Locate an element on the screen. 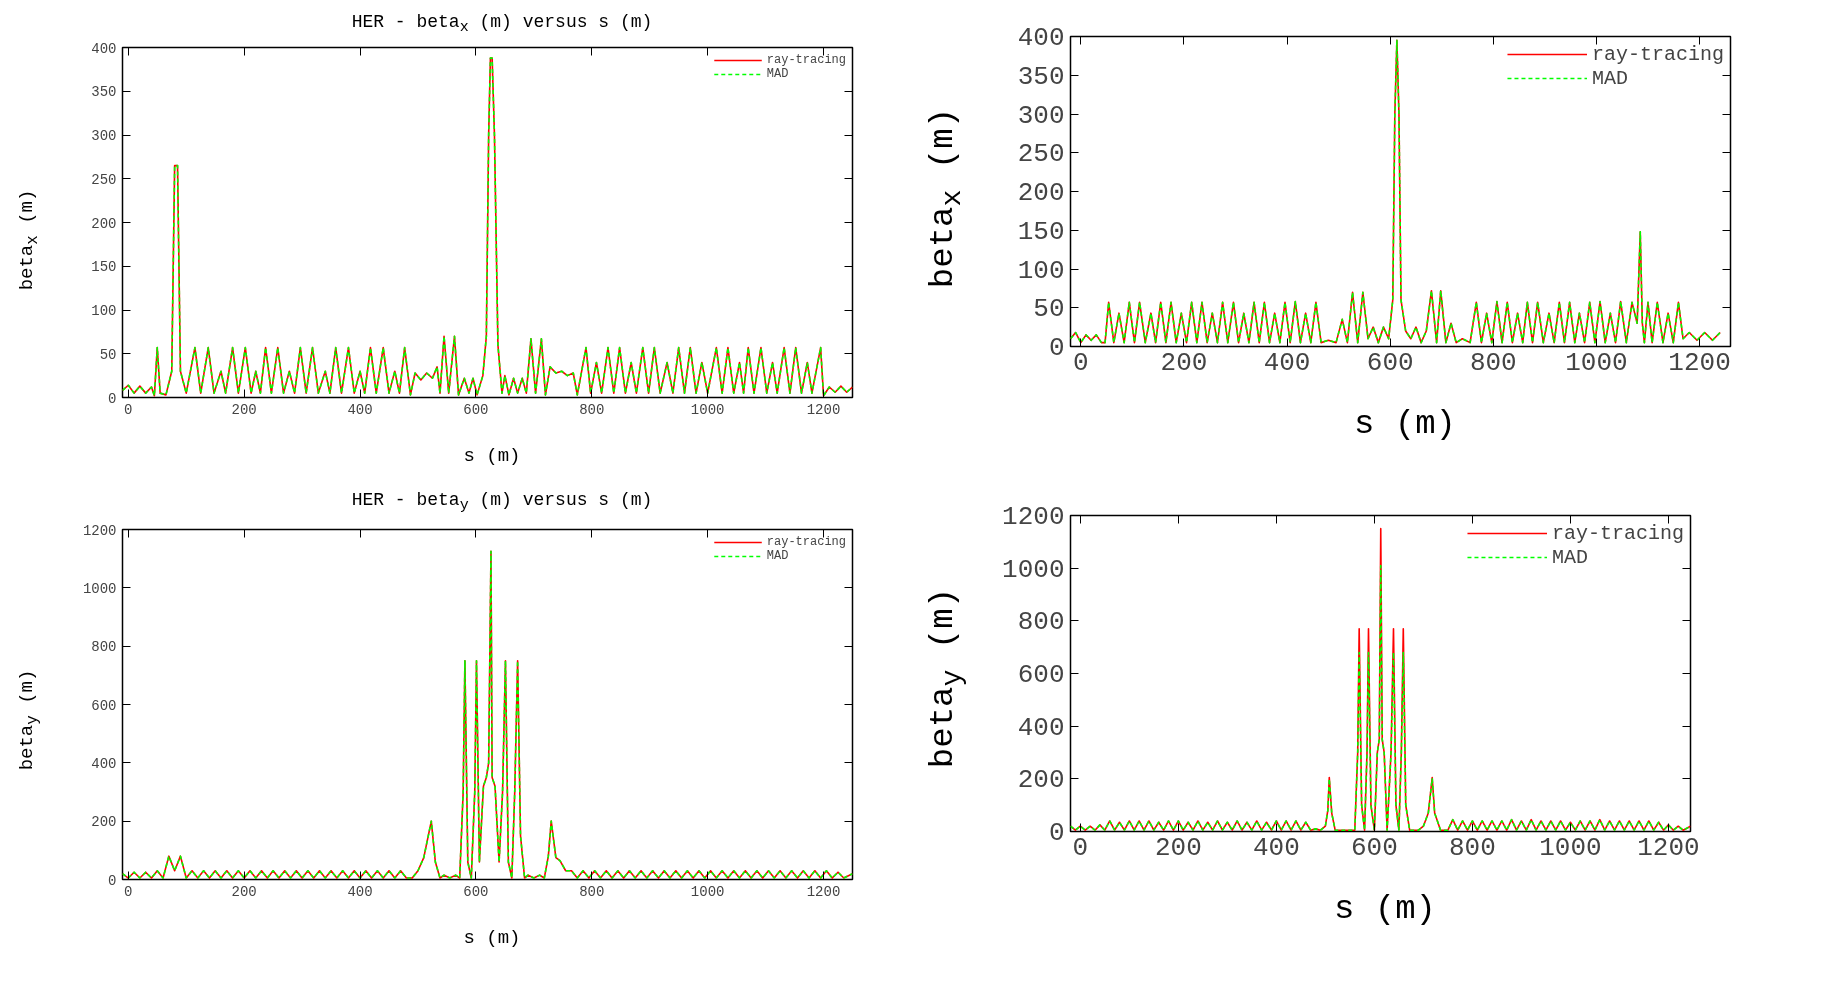 The image size is (1832, 983). text: ray-tracing is located at coordinates (1657, 54).